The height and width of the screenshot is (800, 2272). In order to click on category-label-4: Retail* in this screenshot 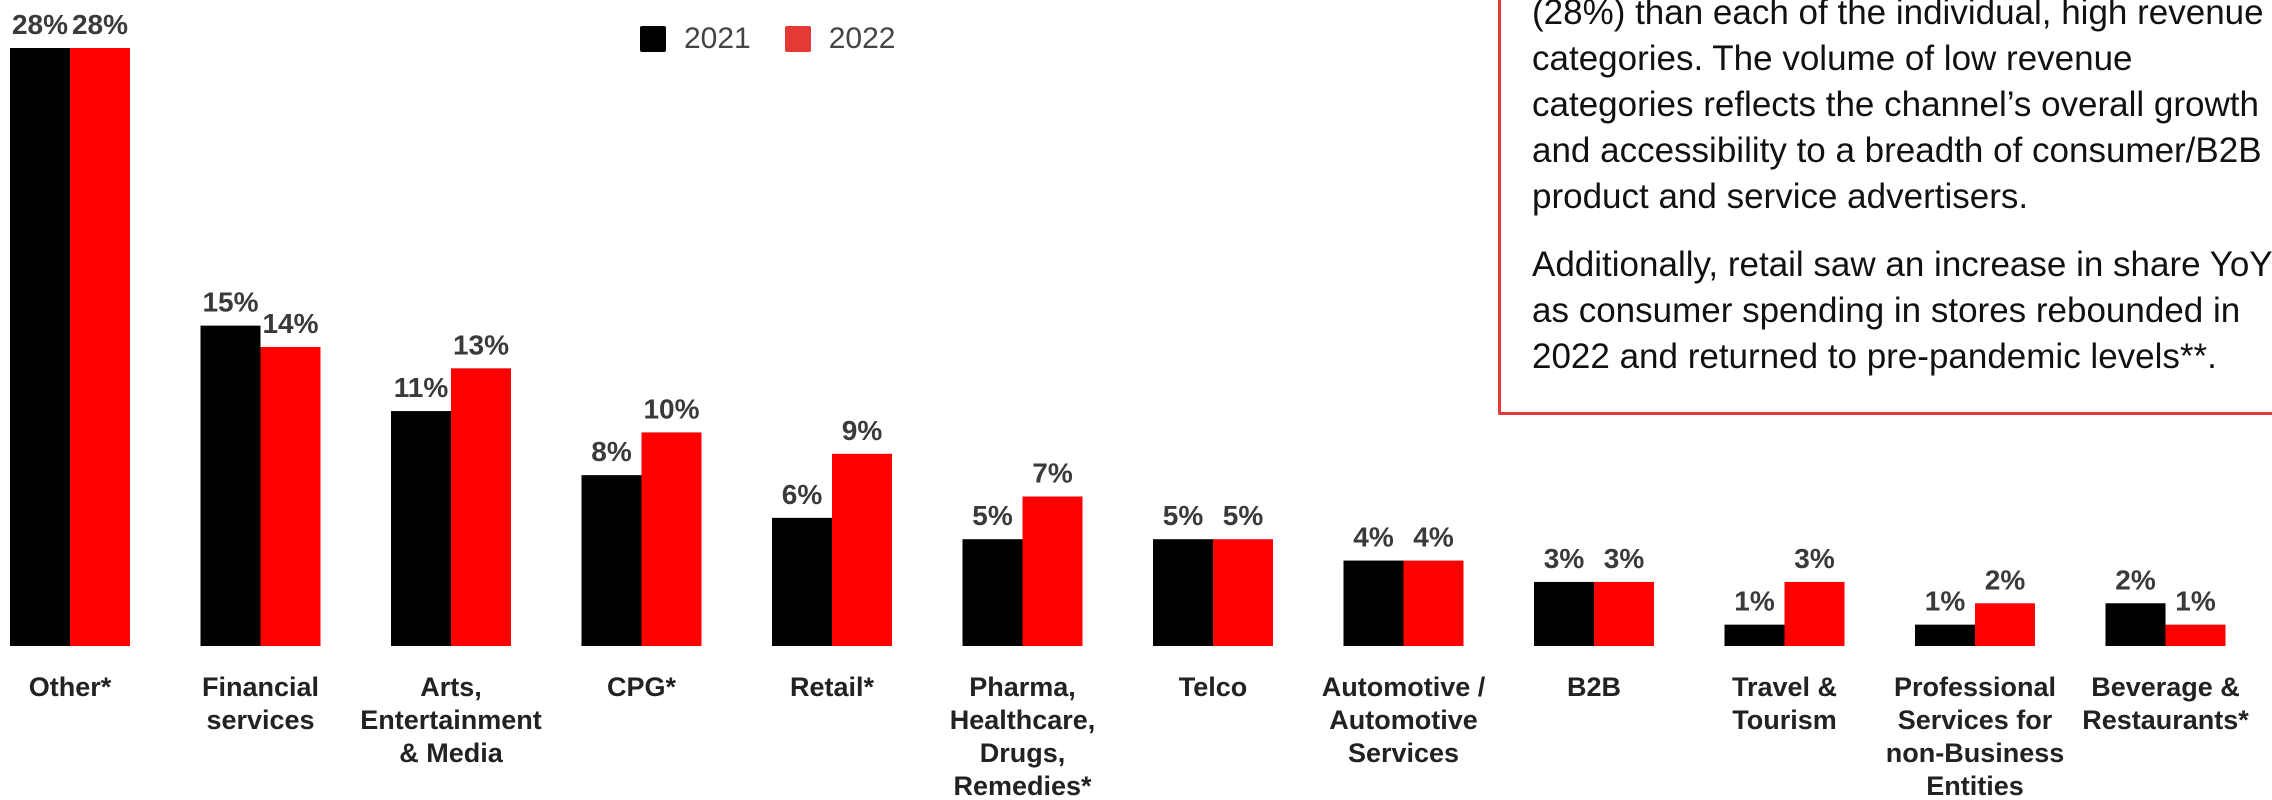, I will do `click(832, 687)`.